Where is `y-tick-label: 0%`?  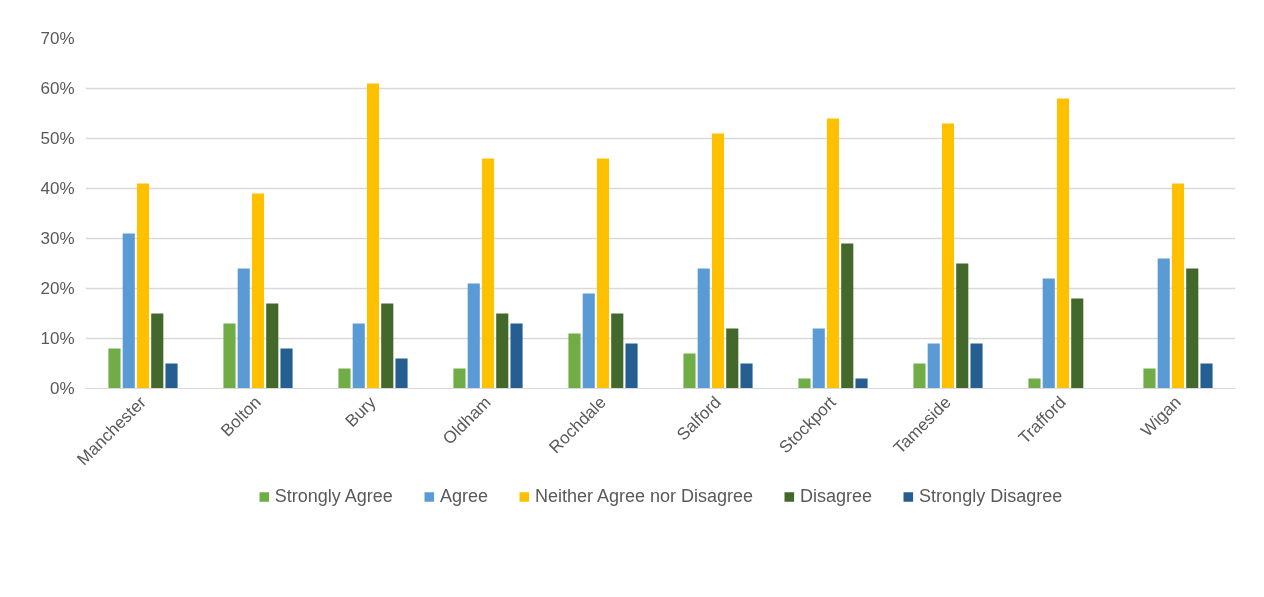 y-tick-label: 0% is located at coordinates (62, 388).